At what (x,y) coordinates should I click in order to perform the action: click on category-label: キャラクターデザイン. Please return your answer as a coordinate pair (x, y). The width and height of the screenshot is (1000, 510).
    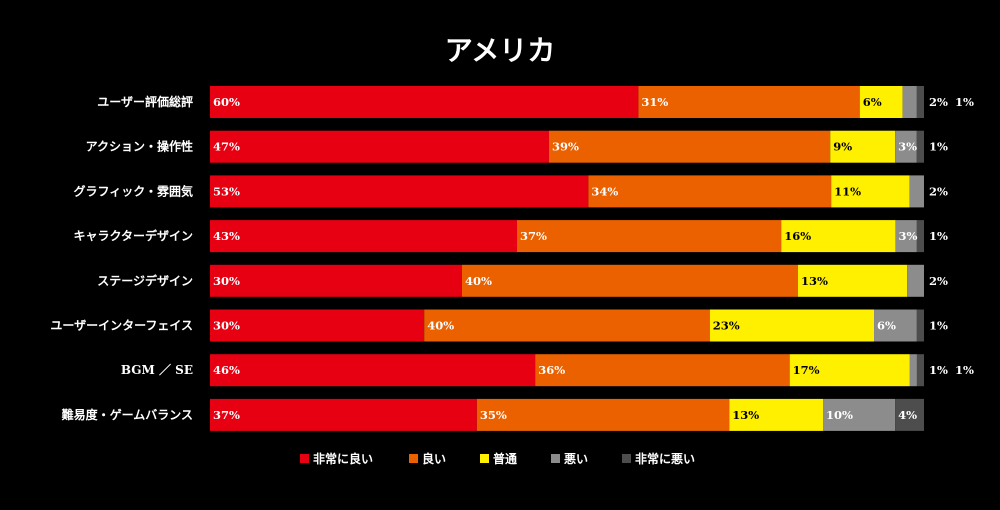
    Looking at the image, I should click on (133, 235).